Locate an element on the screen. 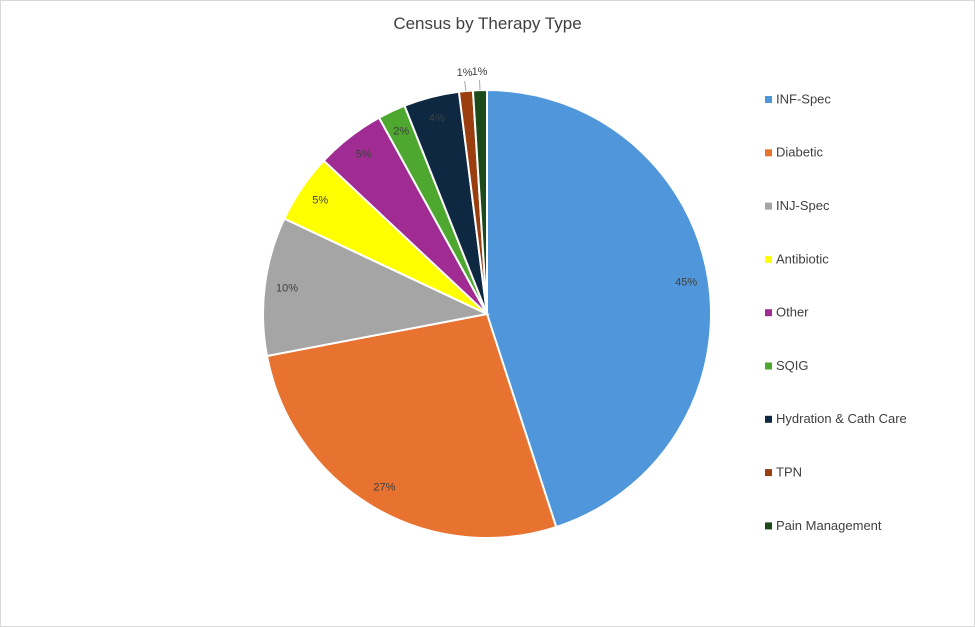 This screenshot has width=975, height=627. legend-swatch-tpn is located at coordinates (768, 473).